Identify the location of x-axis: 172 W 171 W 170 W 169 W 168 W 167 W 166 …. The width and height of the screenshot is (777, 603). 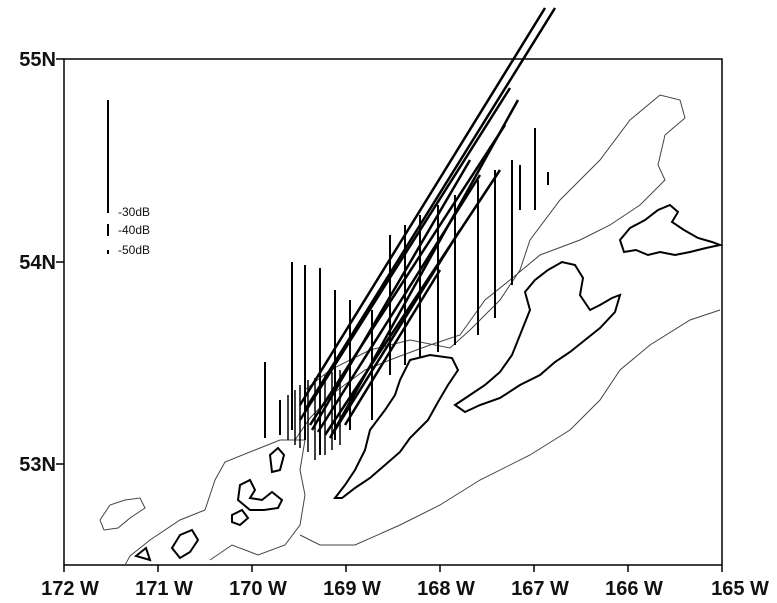
(405, 582).